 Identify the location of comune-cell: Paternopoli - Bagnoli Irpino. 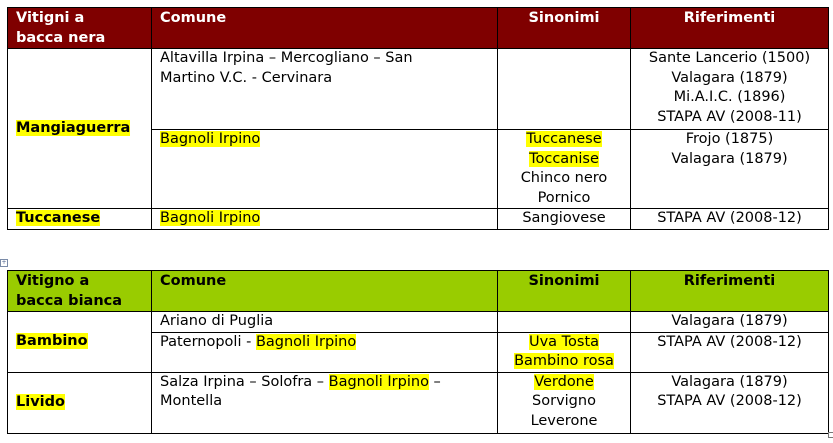
(324, 352).